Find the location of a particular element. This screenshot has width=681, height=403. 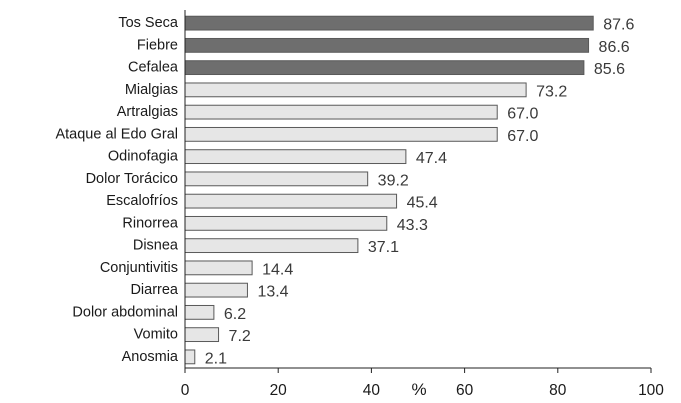

value-label-cefalea: 85.6 is located at coordinates (609, 69).